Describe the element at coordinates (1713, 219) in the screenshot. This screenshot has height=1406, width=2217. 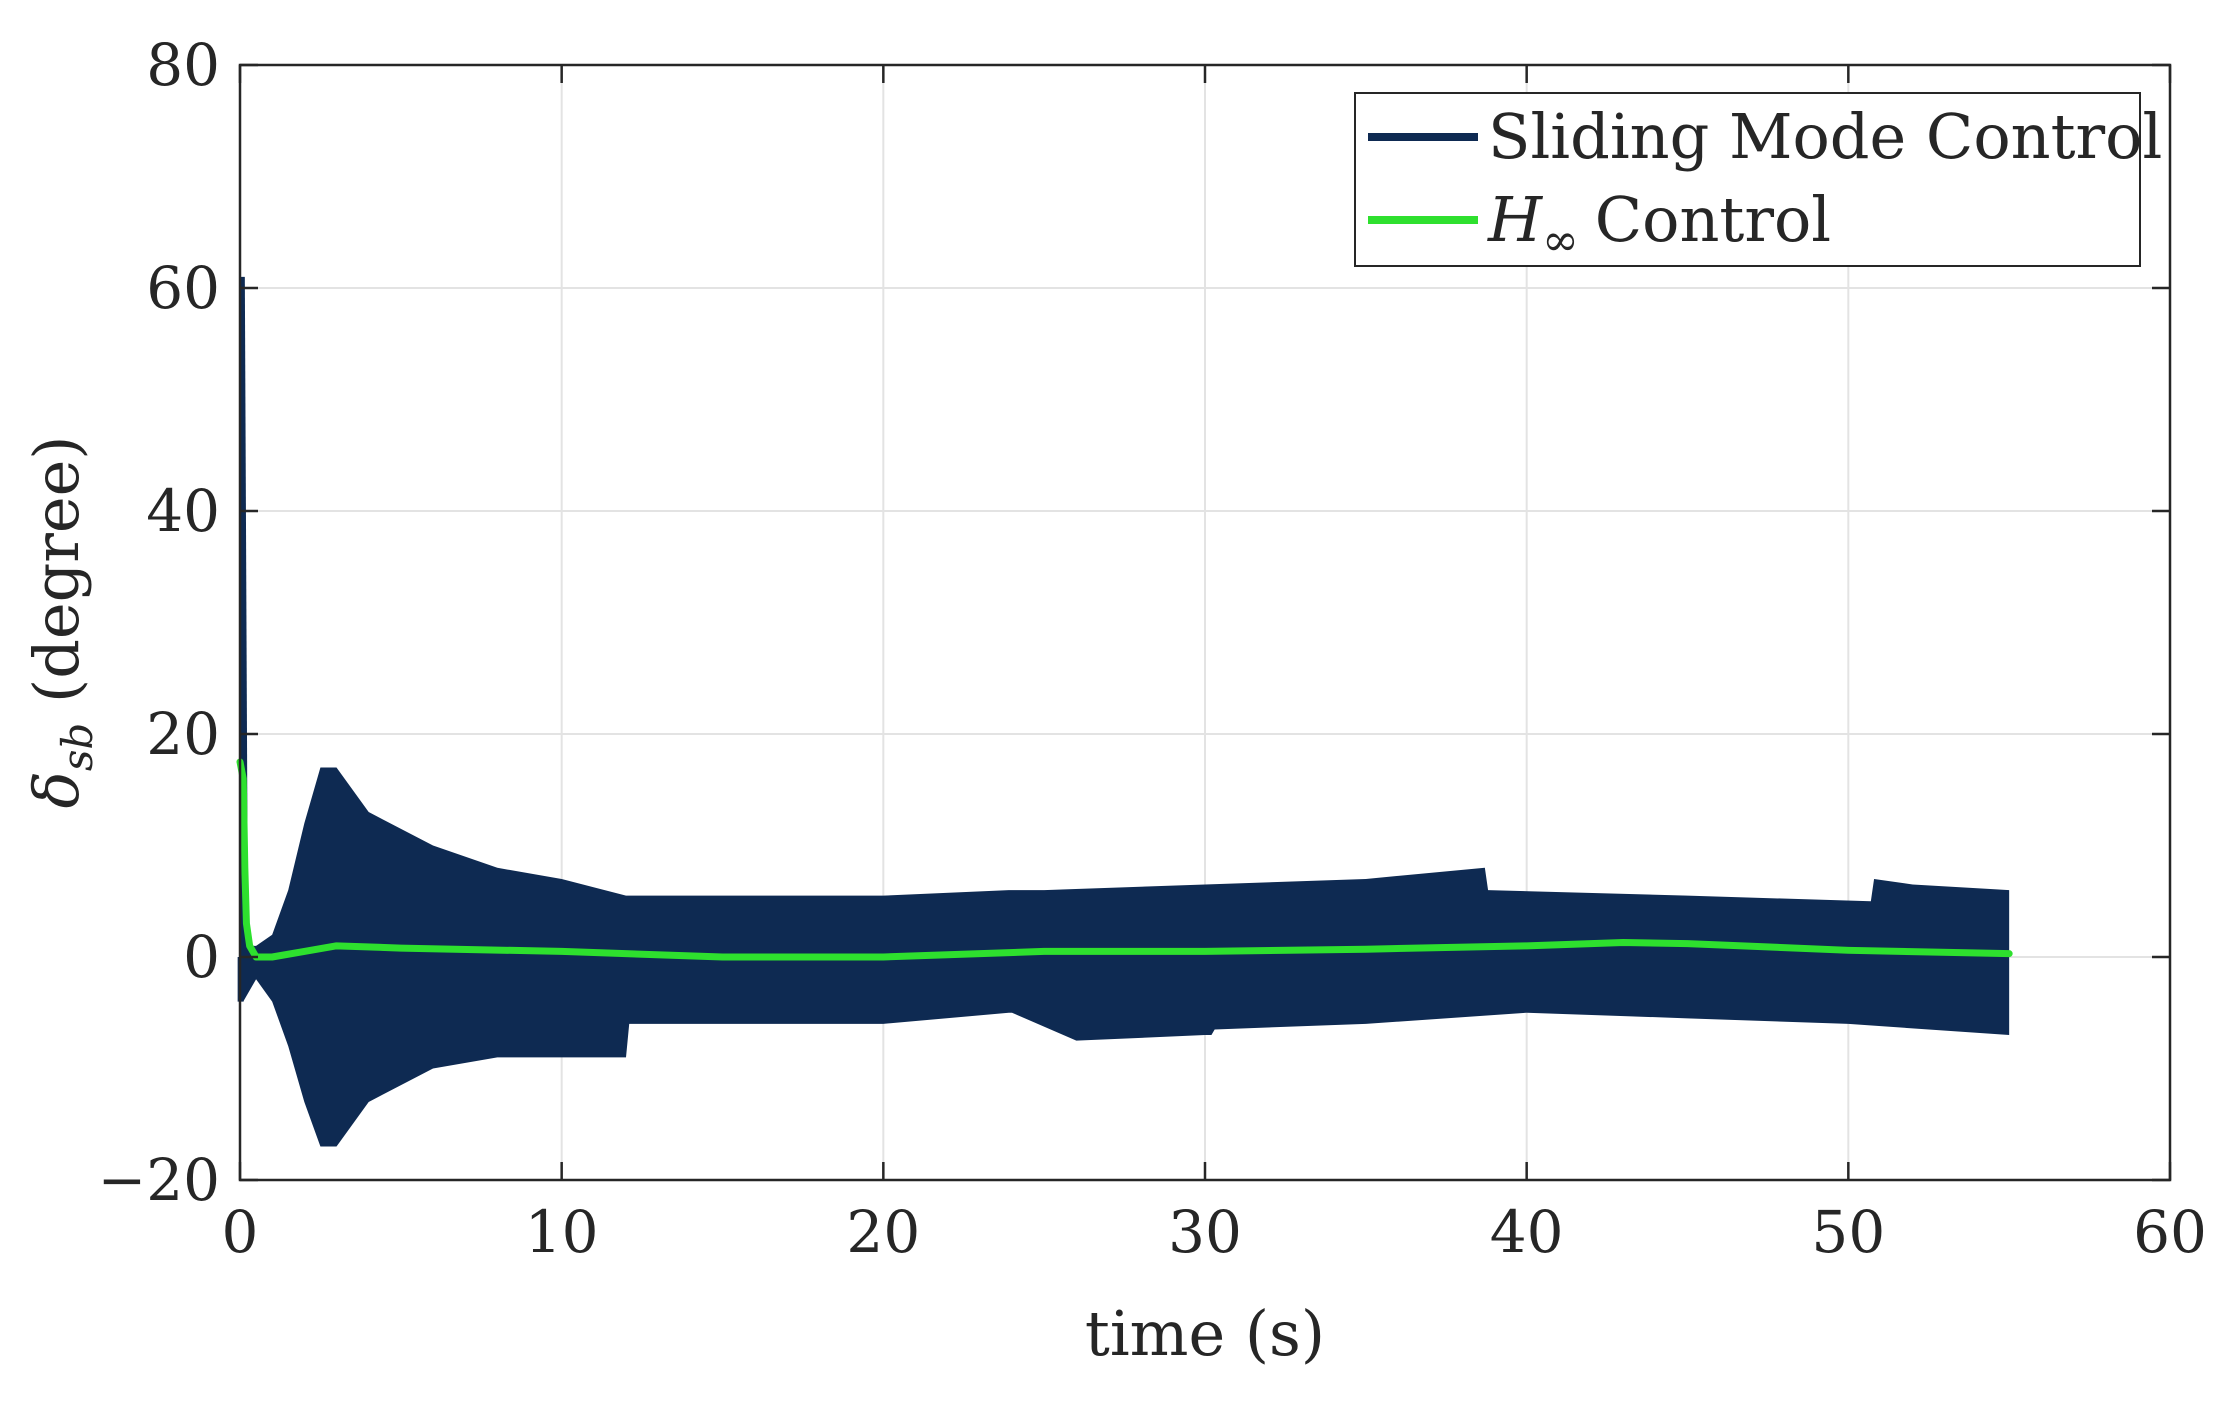
I see `legend-label-hinf-text: Control` at that location.